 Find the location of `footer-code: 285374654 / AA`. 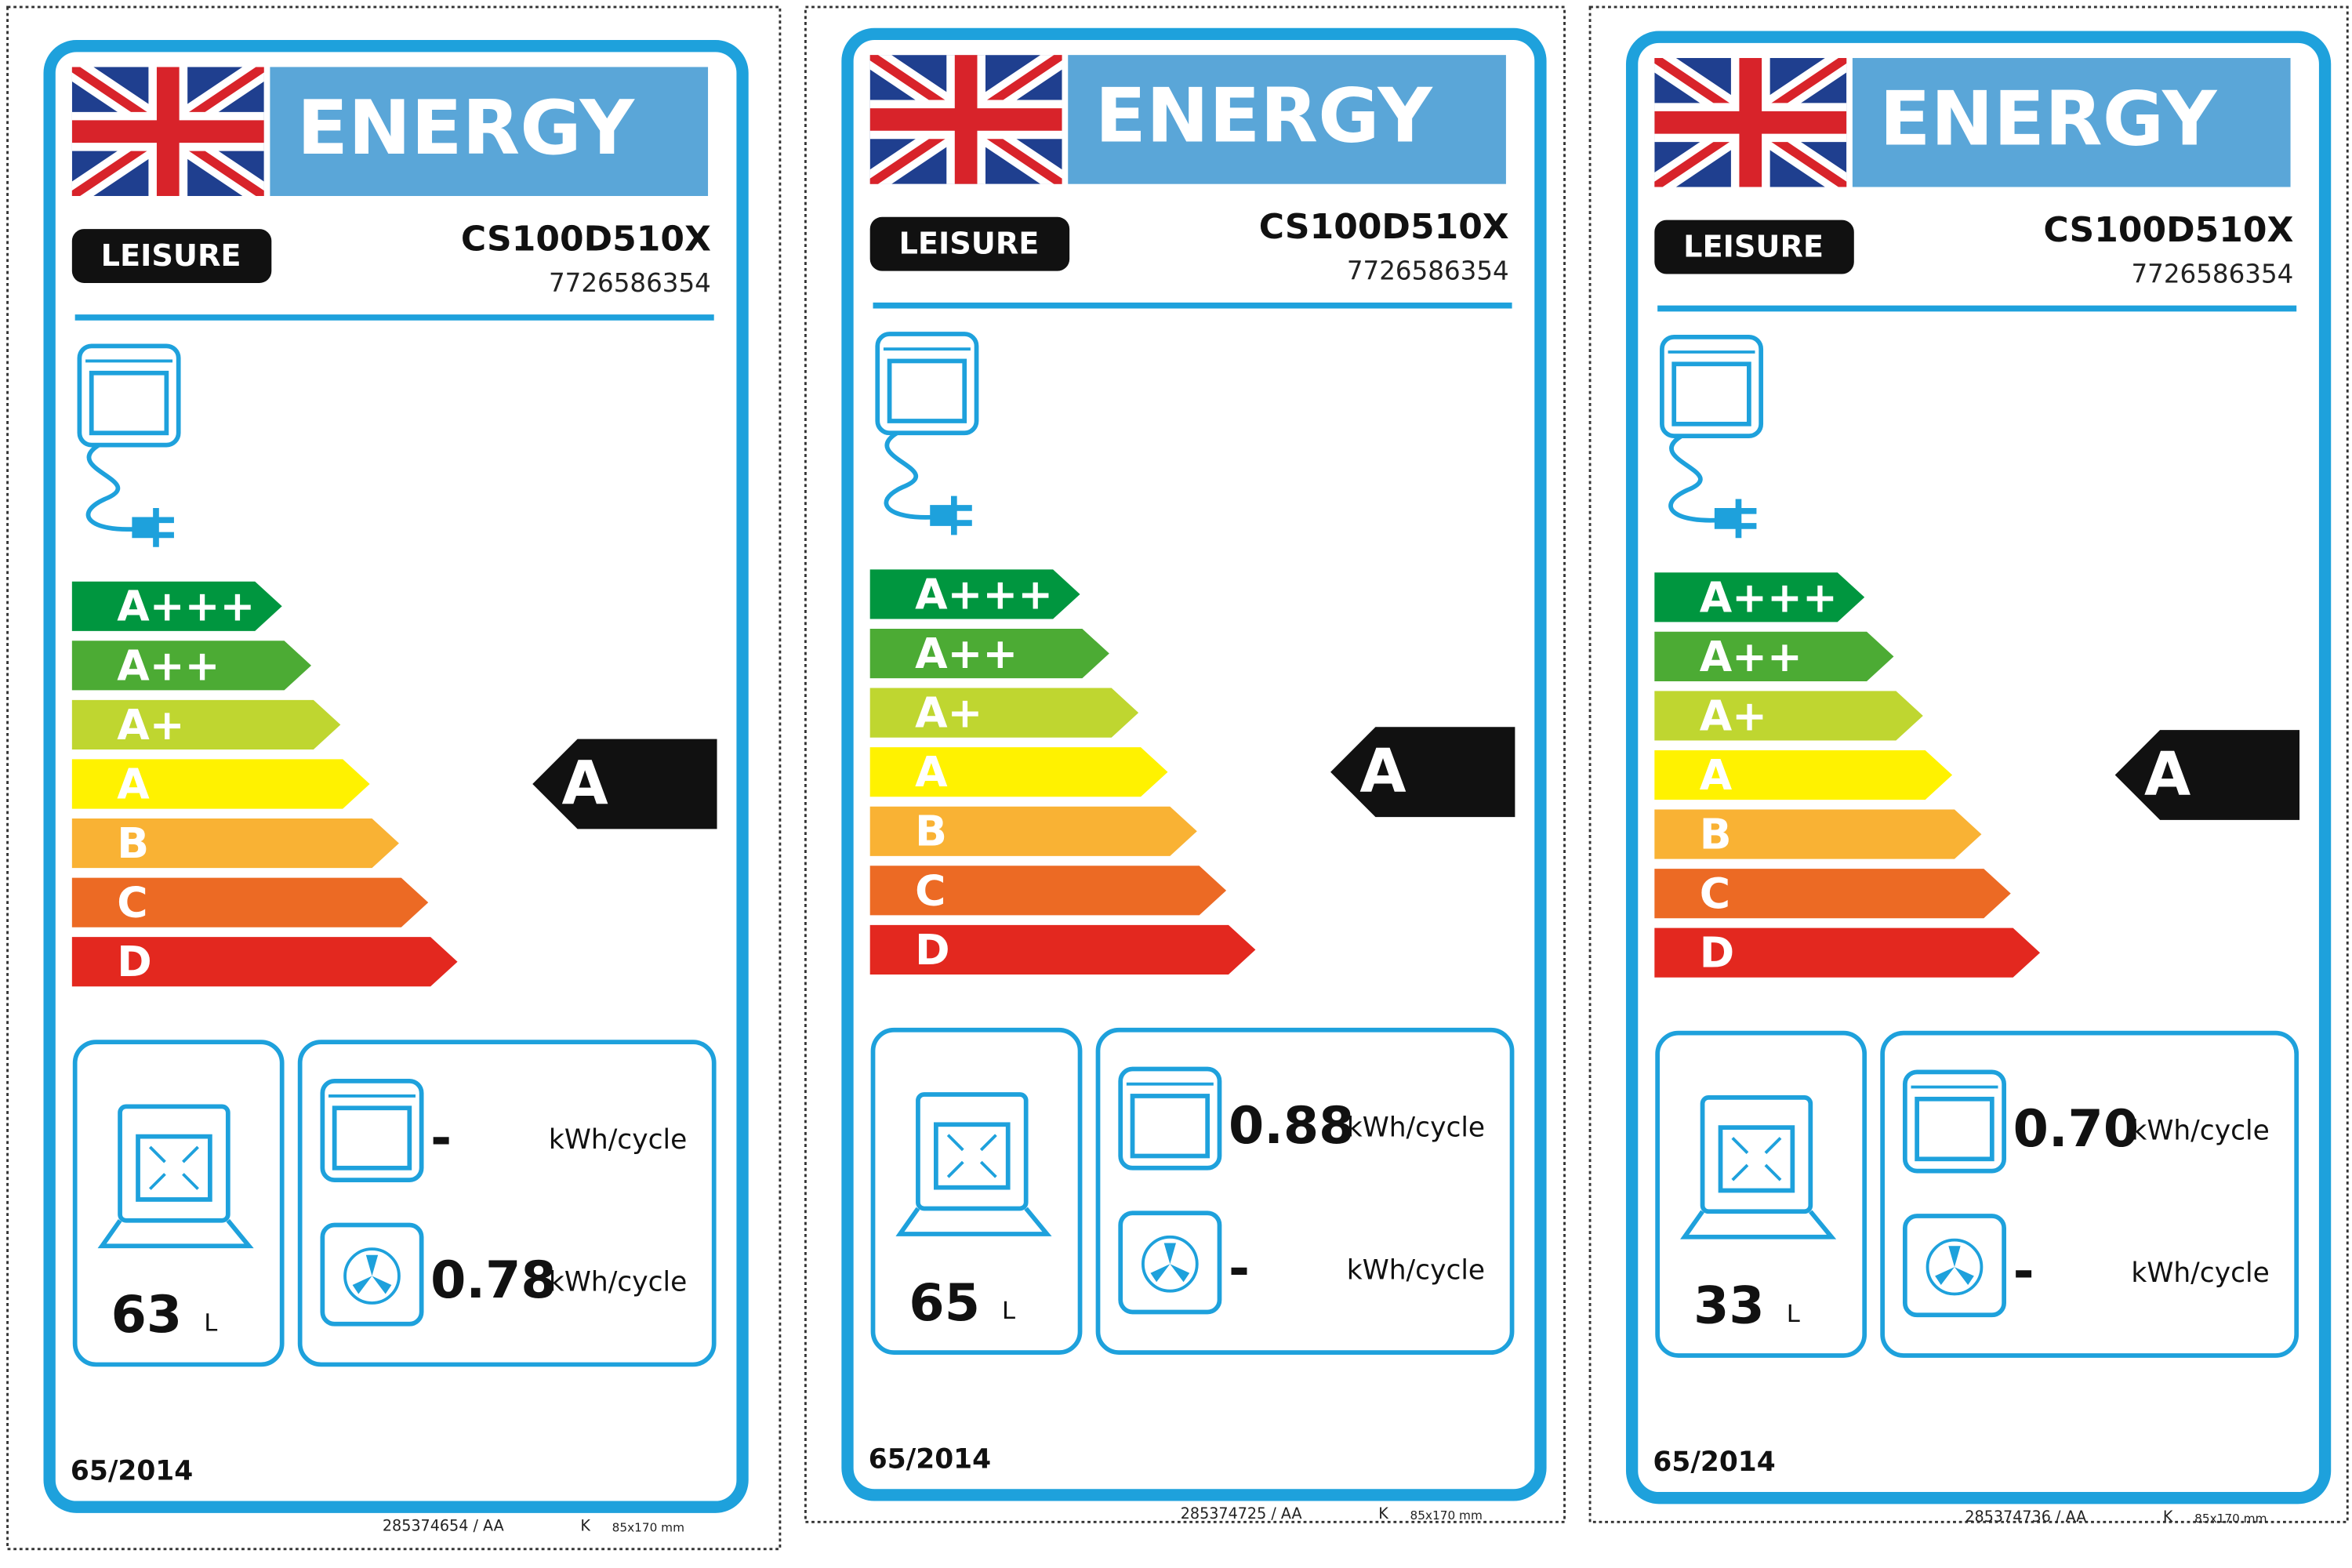

footer-code: 285374654 / AA is located at coordinates (443, 1526).